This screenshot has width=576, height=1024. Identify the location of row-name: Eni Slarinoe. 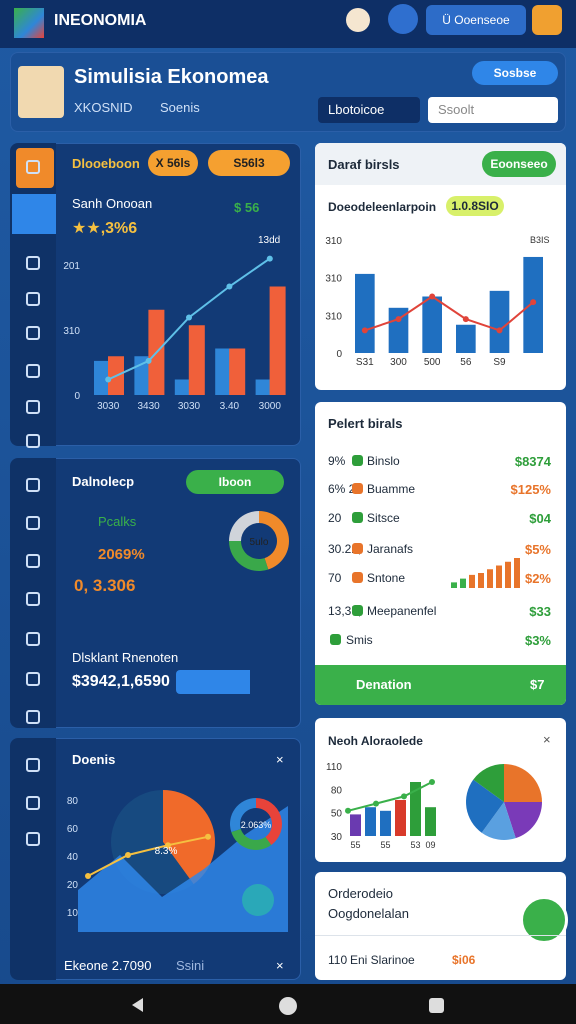
(382, 960).